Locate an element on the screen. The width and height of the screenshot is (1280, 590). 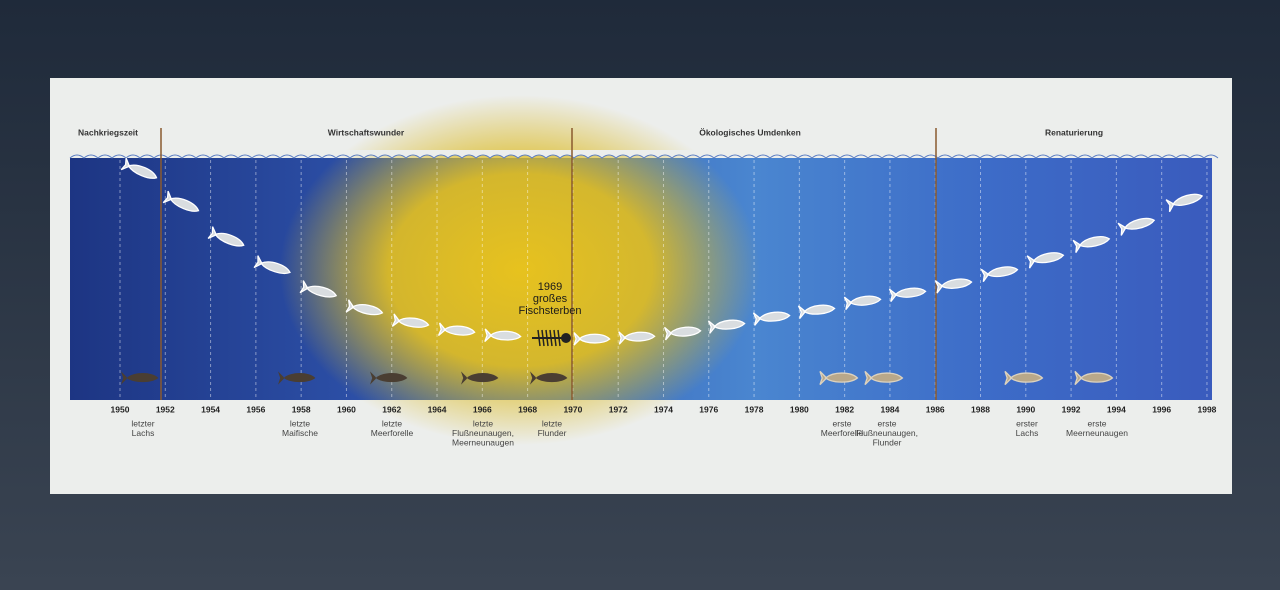
year-label: 1970 is located at coordinates (572, 409).